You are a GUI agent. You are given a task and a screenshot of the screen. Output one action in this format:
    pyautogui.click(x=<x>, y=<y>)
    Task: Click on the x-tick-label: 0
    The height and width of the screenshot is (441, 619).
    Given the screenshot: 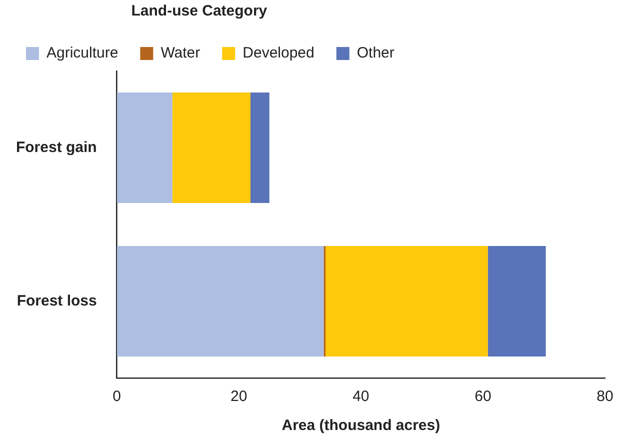 What is the action you would take?
    pyautogui.click(x=117, y=397)
    